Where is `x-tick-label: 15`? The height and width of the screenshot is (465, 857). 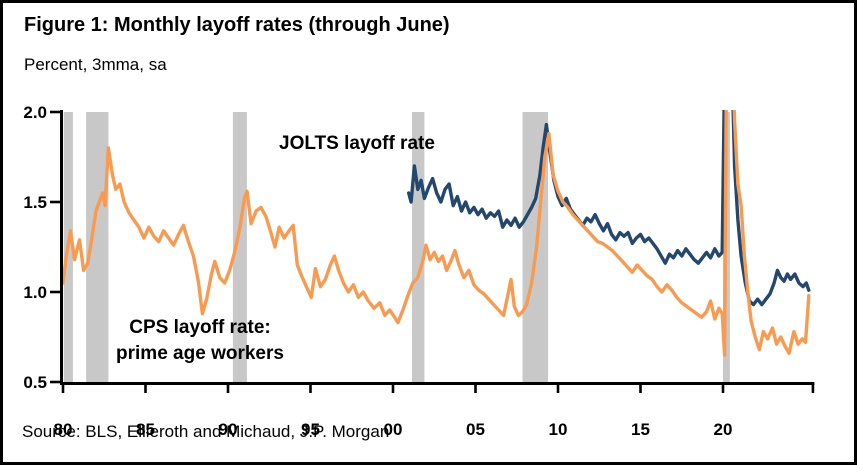 x-tick-label: 15 is located at coordinates (640, 429).